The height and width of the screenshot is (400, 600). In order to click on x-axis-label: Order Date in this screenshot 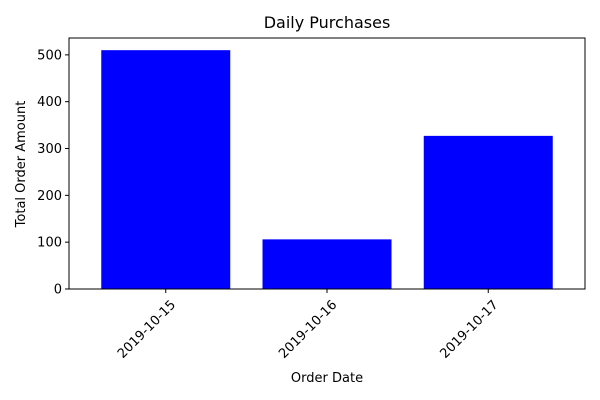, I will do `click(327, 378)`.